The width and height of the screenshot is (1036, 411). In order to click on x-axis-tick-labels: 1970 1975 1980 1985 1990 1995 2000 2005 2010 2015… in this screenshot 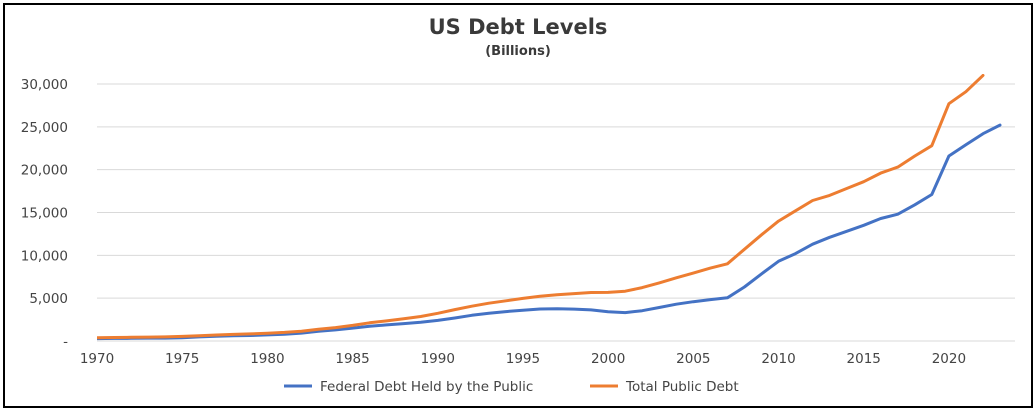, I will do `click(523, 359)`.